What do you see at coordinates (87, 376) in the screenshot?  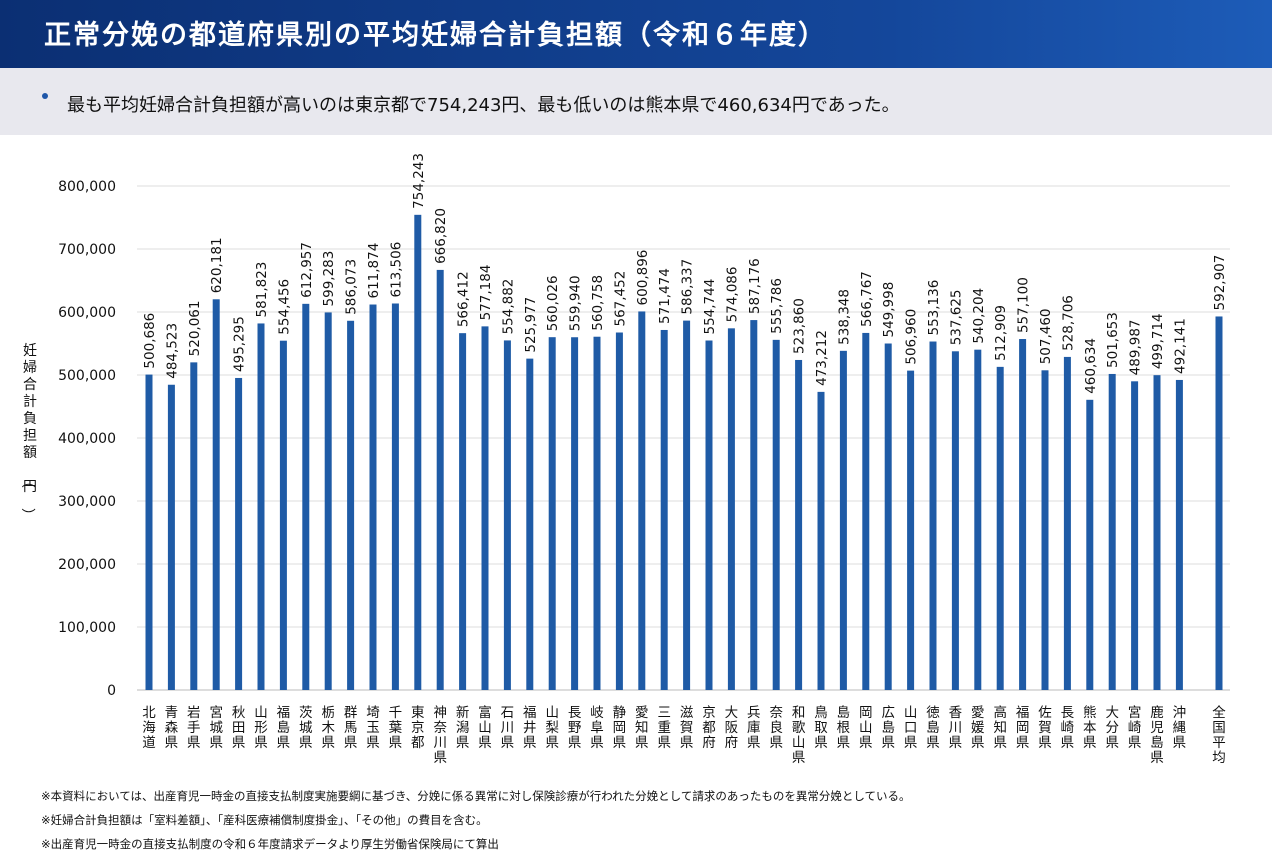 I see `y-tick-label: 500,000` at bounding box center [87, 376].